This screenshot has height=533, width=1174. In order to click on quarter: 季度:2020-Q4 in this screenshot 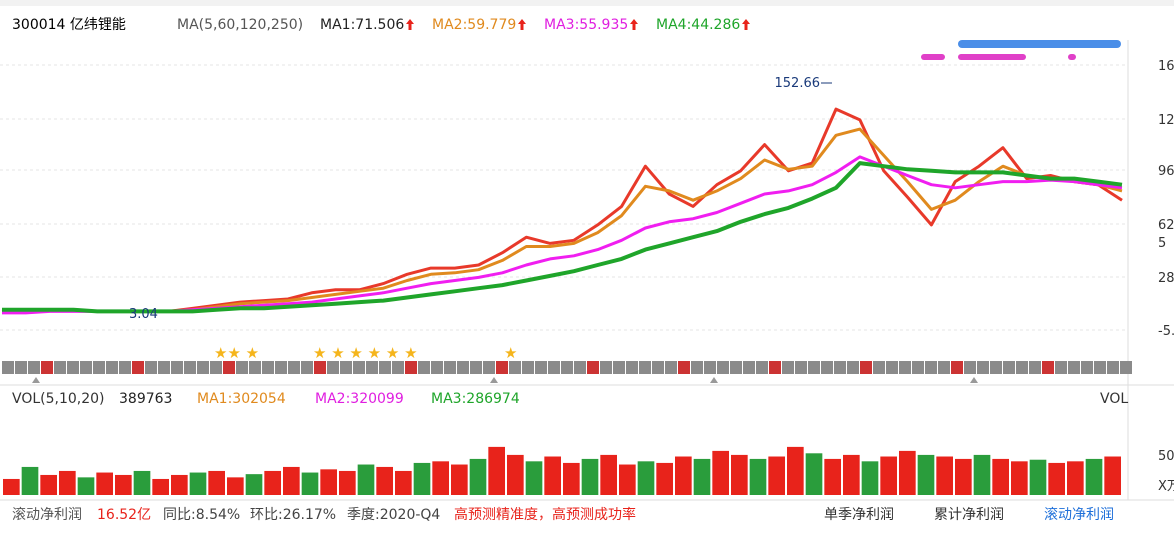, I will do `click(394, 515)`.